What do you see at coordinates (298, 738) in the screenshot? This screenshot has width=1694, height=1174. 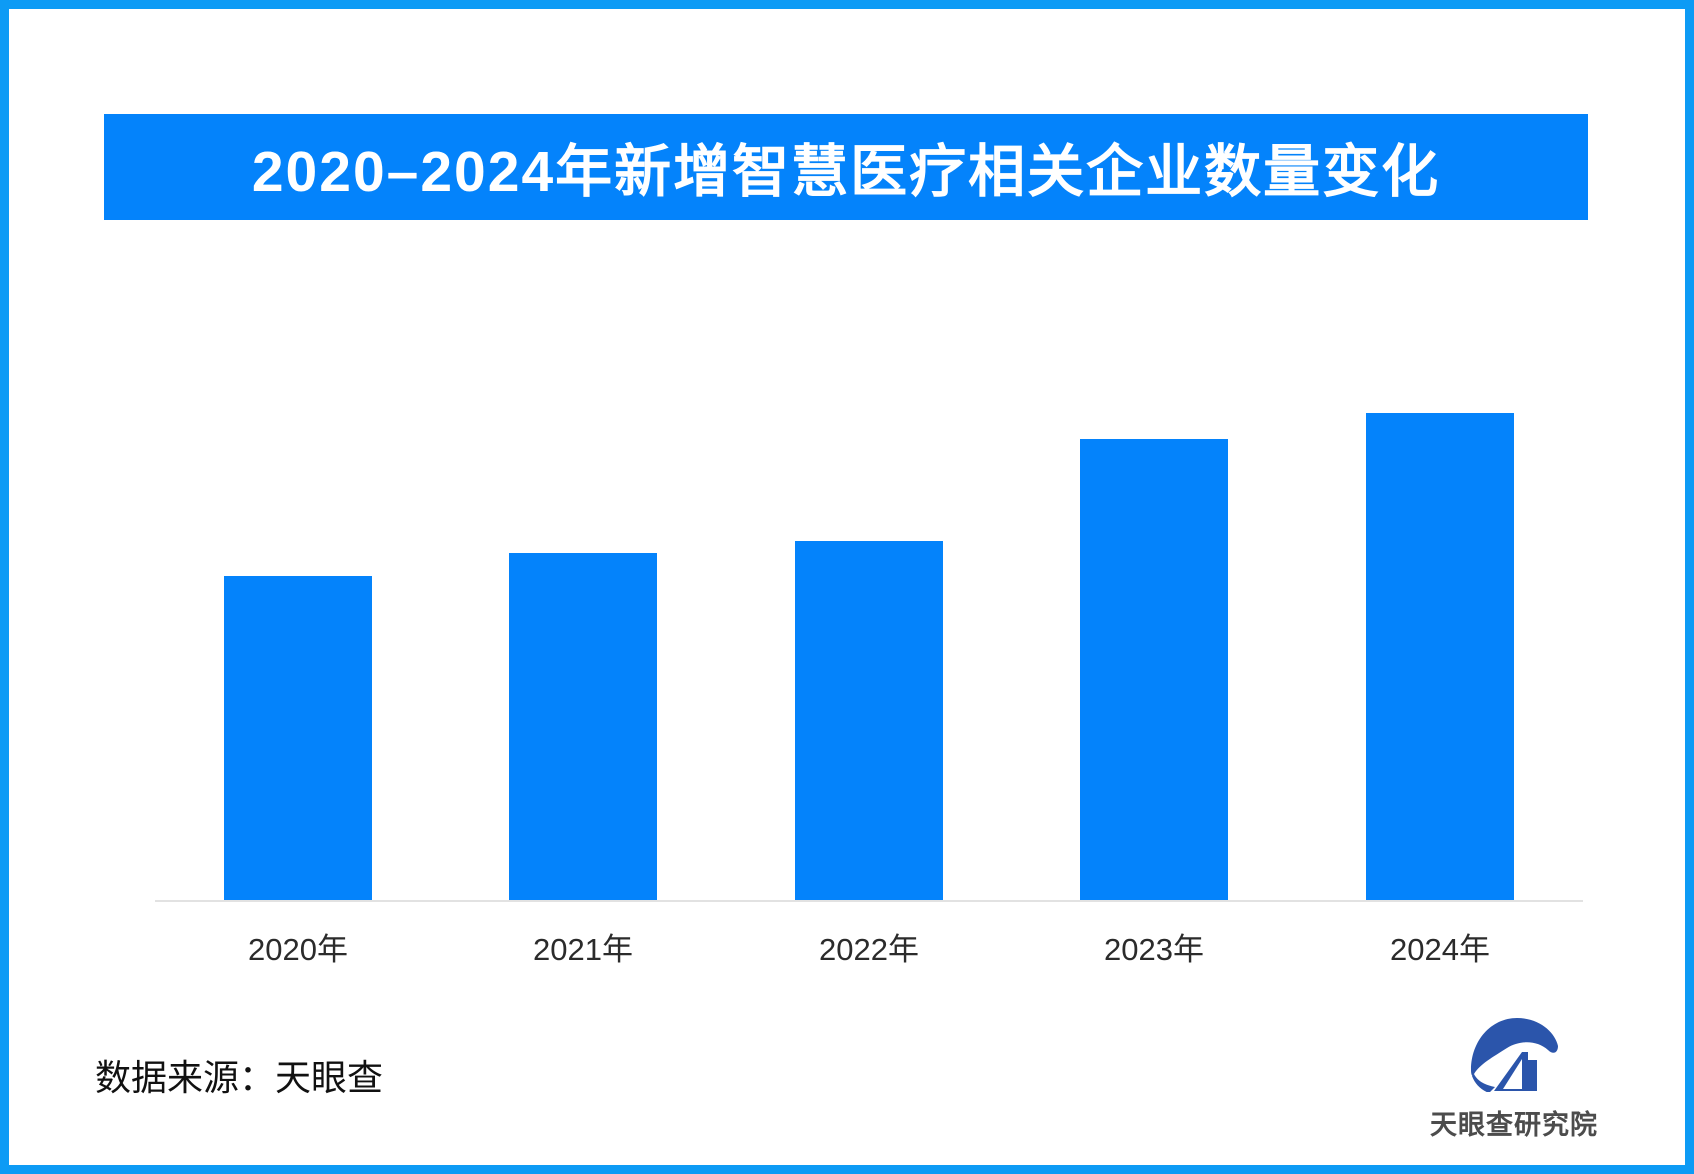 I see `bar-2020年` at bounding box center [298, 738].